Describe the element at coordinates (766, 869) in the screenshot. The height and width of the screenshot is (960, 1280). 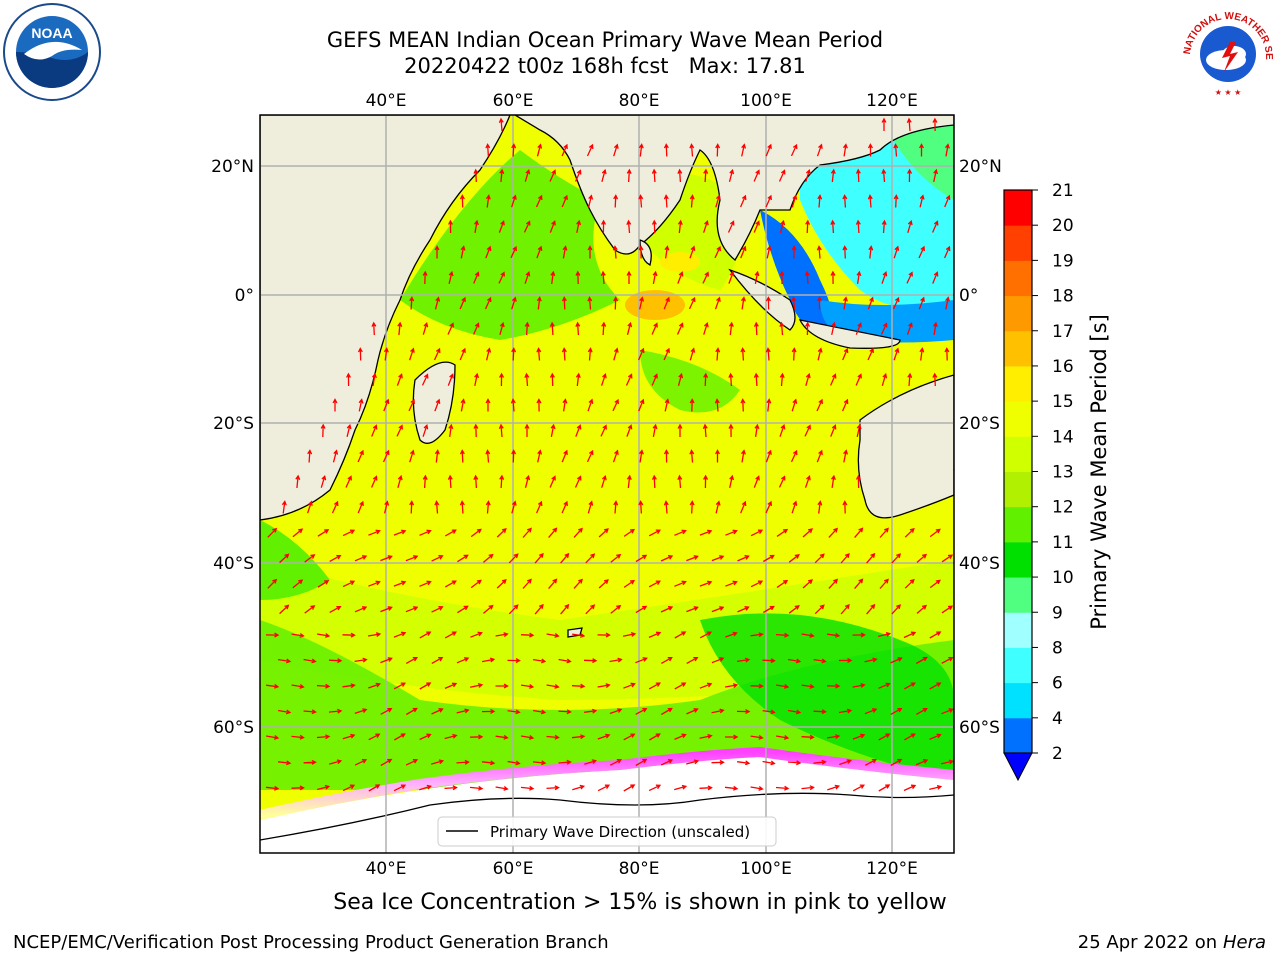
I see `bottom-lon-label: 100°E` at that location.